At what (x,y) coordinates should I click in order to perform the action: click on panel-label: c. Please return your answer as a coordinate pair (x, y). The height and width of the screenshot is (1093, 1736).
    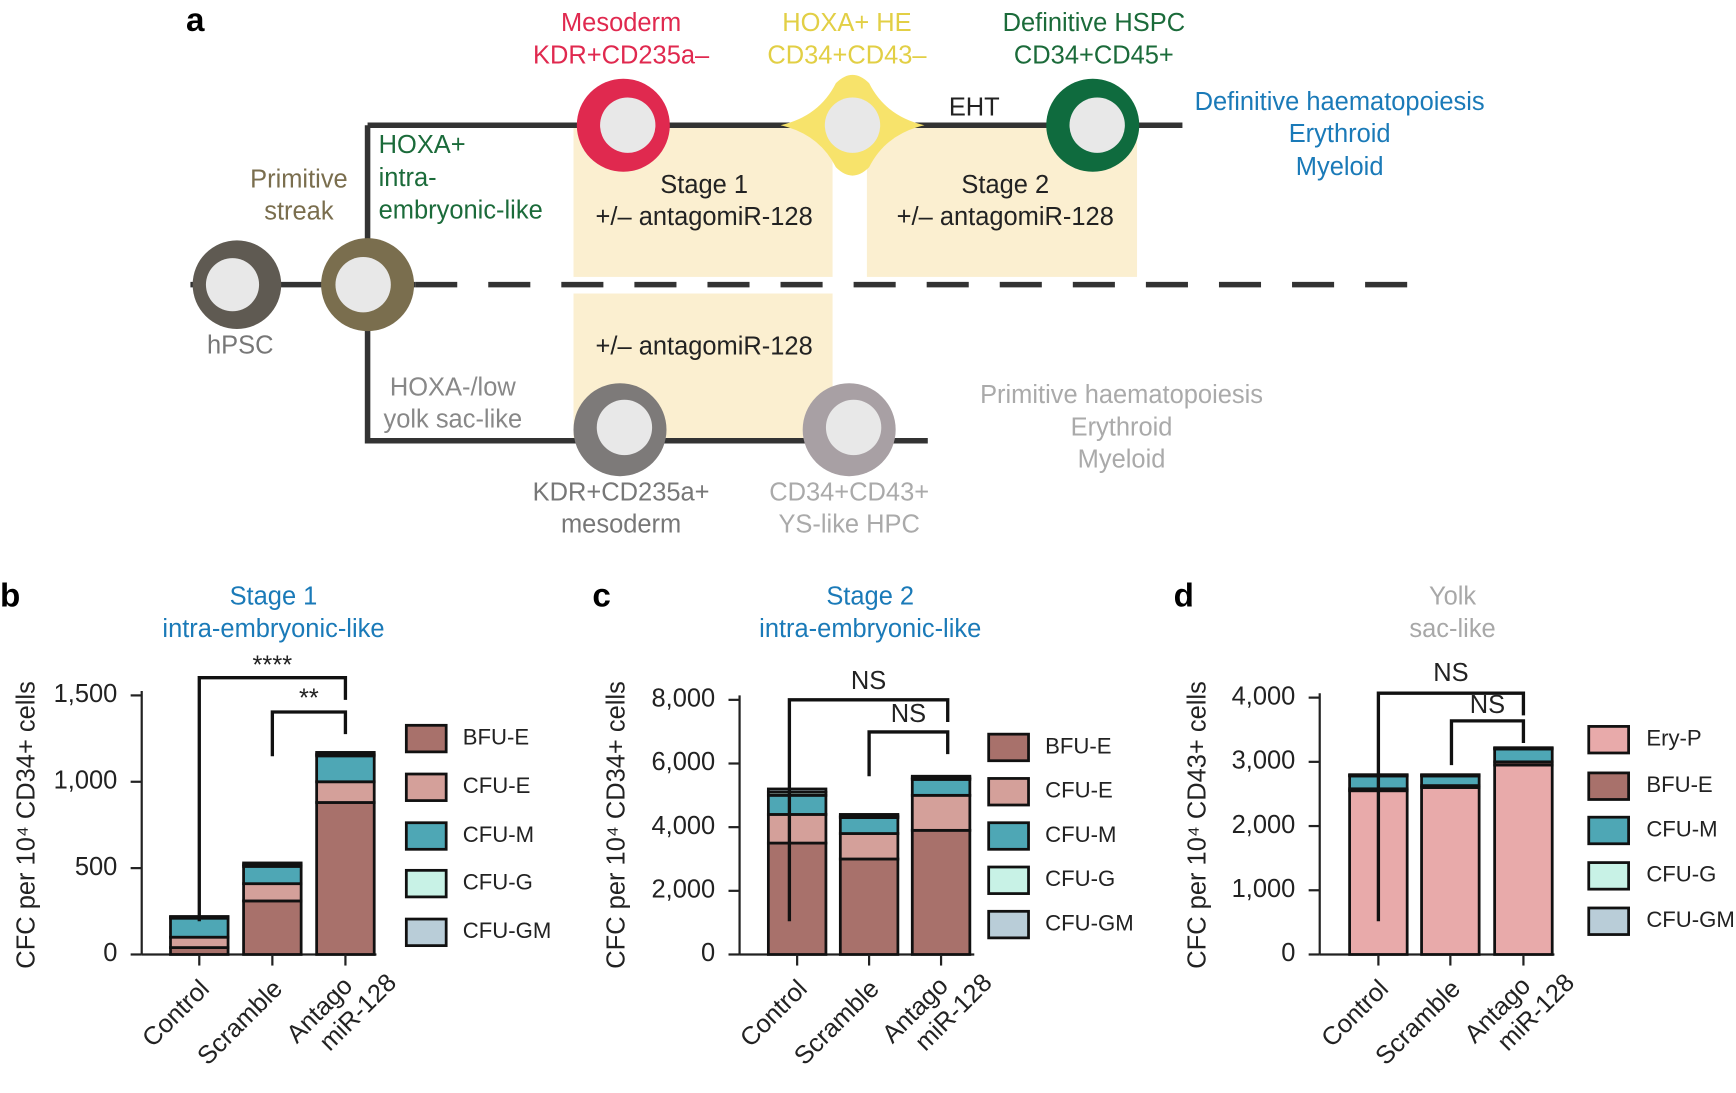
    Looking at the image, I should click on (601, 596).